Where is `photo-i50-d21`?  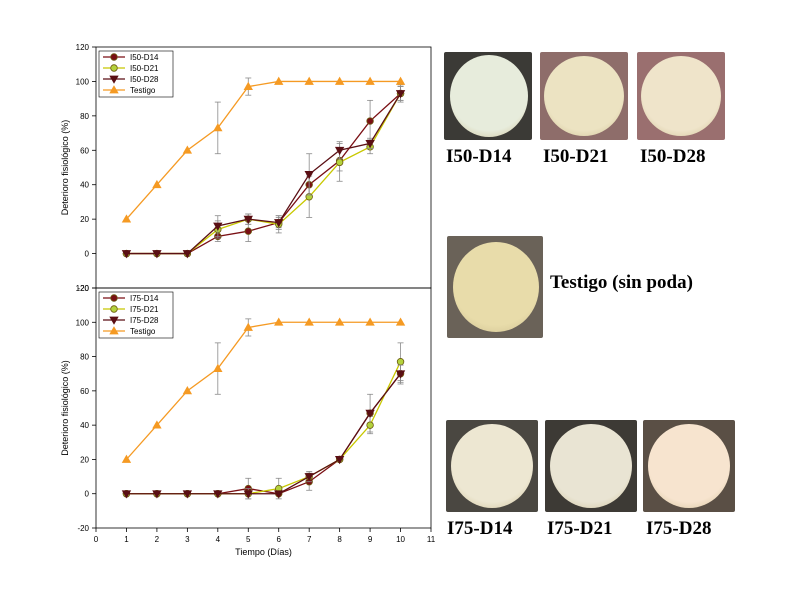
photo-i50-d21 is located at coordinates (584, 96).